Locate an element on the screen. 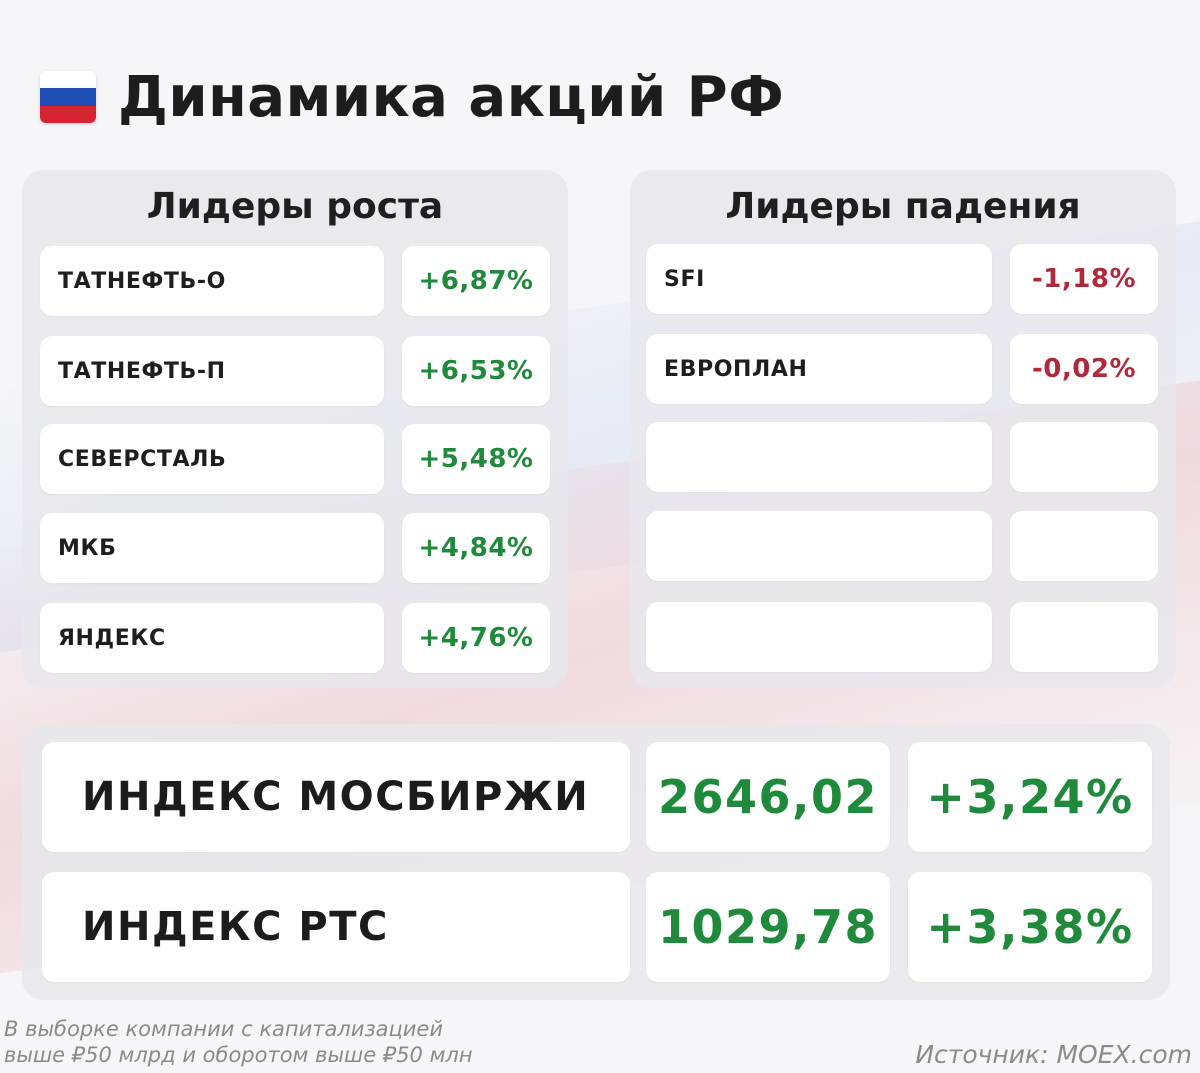 The height and width of the screenshot is (1073, 1200). header: Динамика акций РФ is located at coordinates (412, 97).